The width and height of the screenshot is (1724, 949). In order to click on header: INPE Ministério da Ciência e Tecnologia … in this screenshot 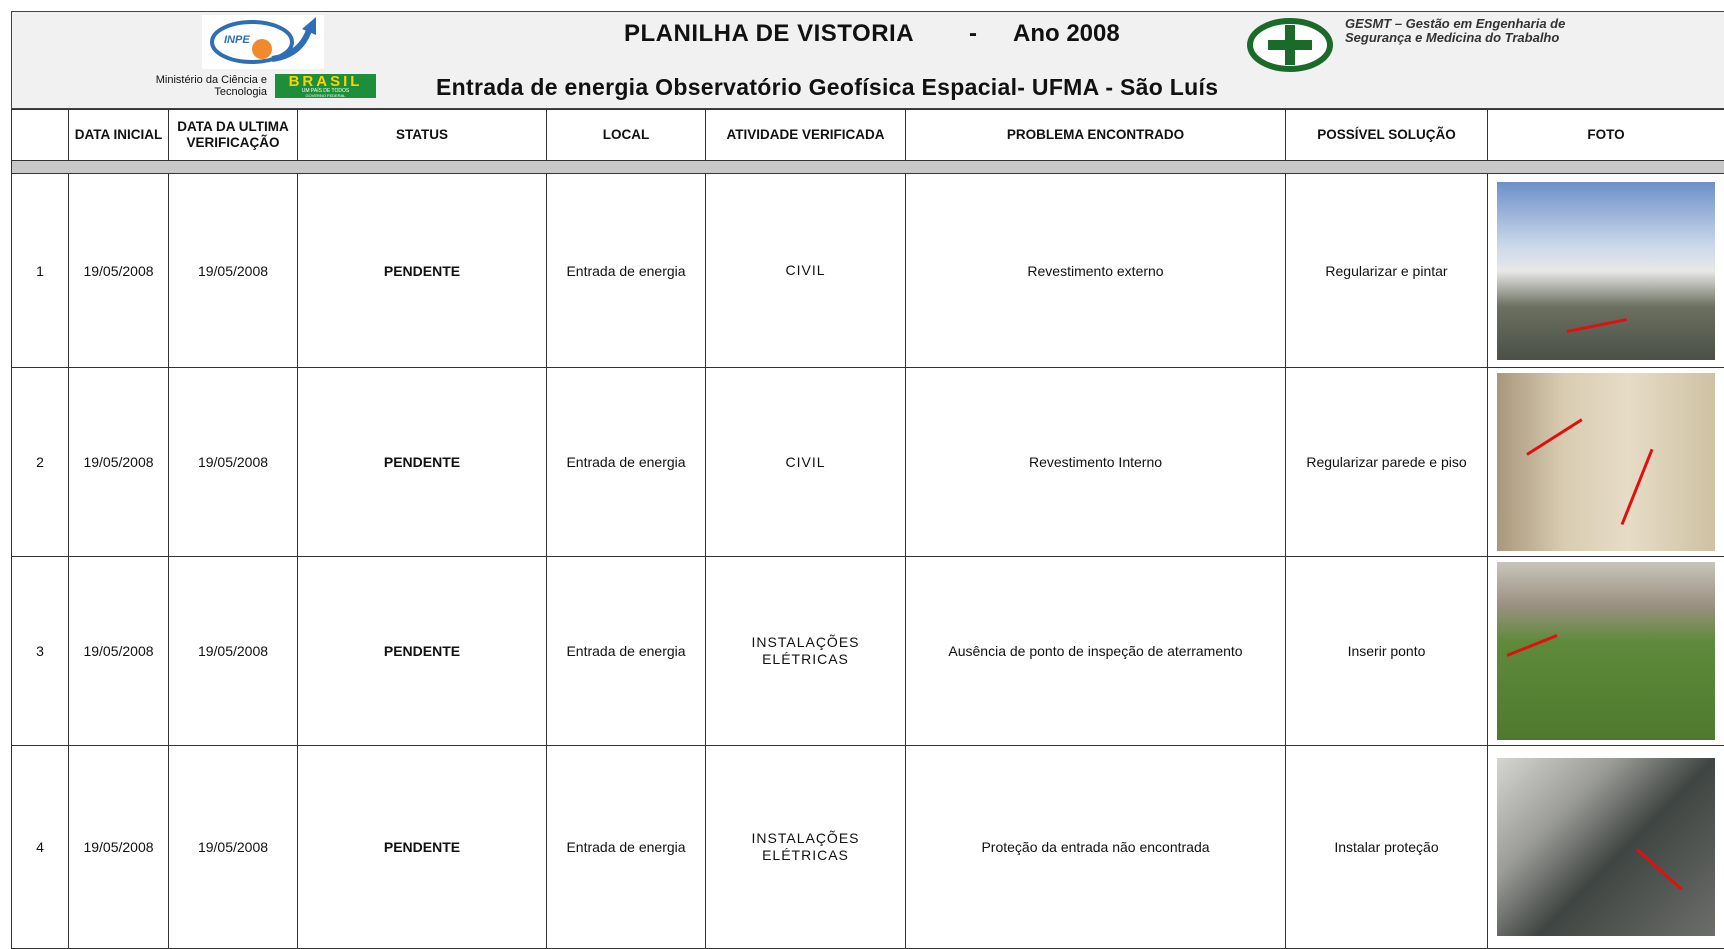, I will do `click(867, 60)`.